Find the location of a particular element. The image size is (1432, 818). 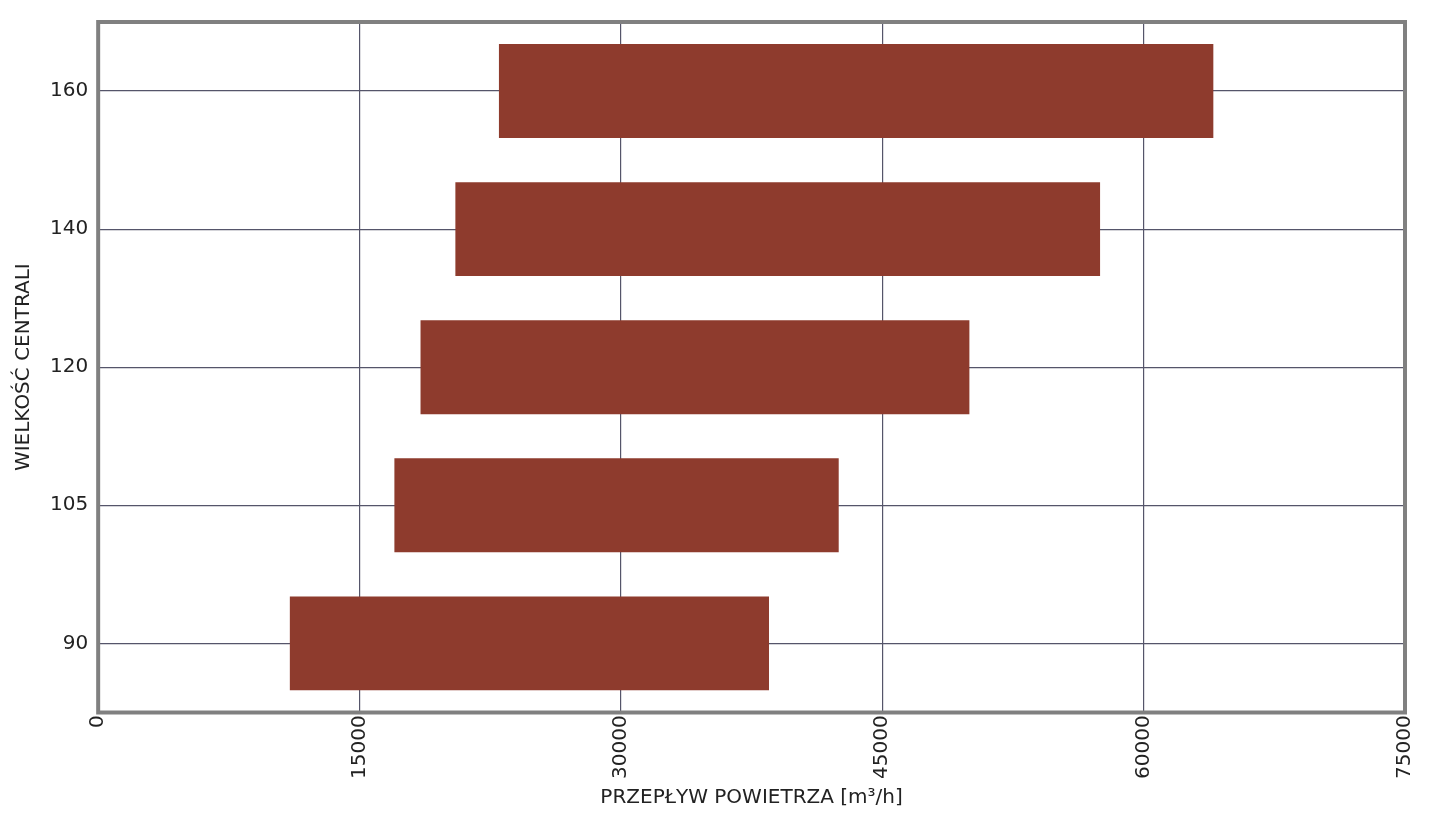

y-tick-label: 140 is located at coordinates (69, 227).